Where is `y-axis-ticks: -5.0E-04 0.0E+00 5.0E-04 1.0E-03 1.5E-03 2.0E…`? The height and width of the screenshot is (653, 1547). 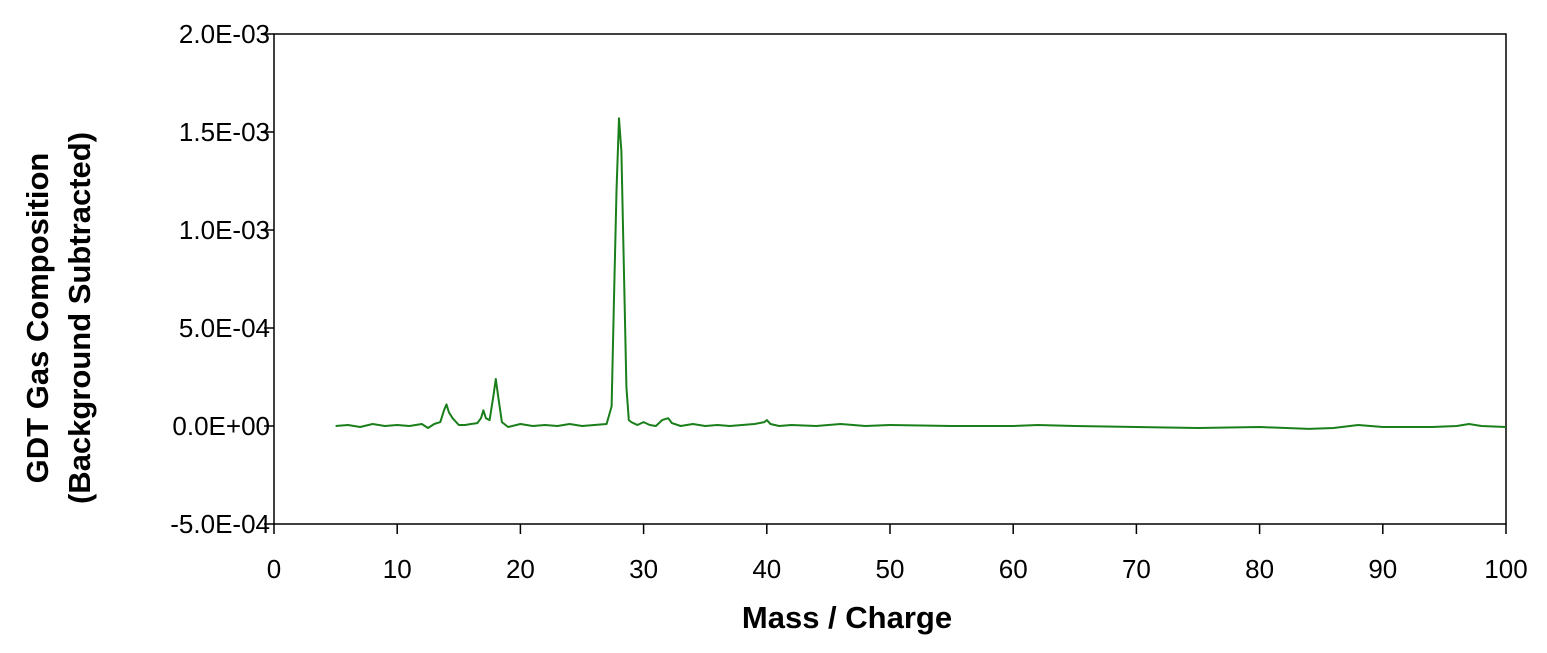 y-axis-ticks: -5.0E-04 0.0E+00 5.0E-04 1.0E-03 1.5E-03 2.0E… is located at coordinates (222, 279).